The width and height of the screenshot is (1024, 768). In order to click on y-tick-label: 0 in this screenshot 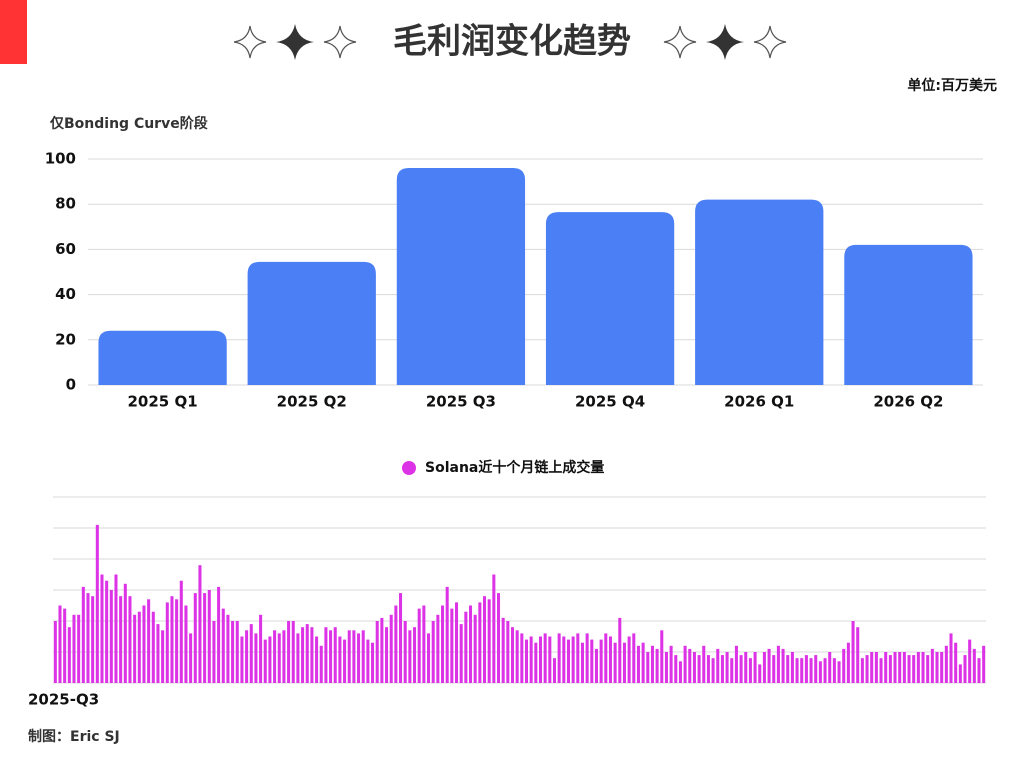, I will do `click(71, 385)`.